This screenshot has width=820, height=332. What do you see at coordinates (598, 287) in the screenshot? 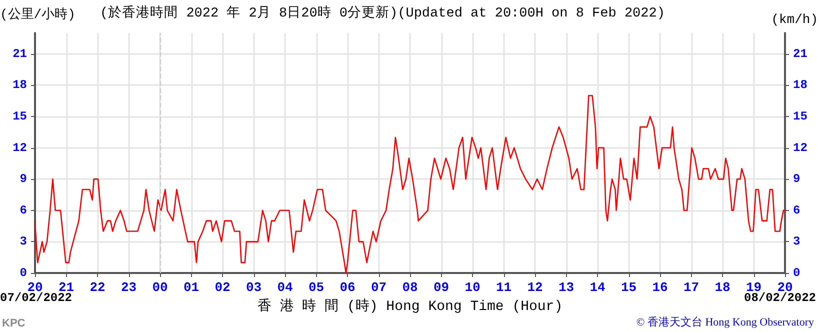
I see `x-tick-label: 14` at bounding box center [598, 287].